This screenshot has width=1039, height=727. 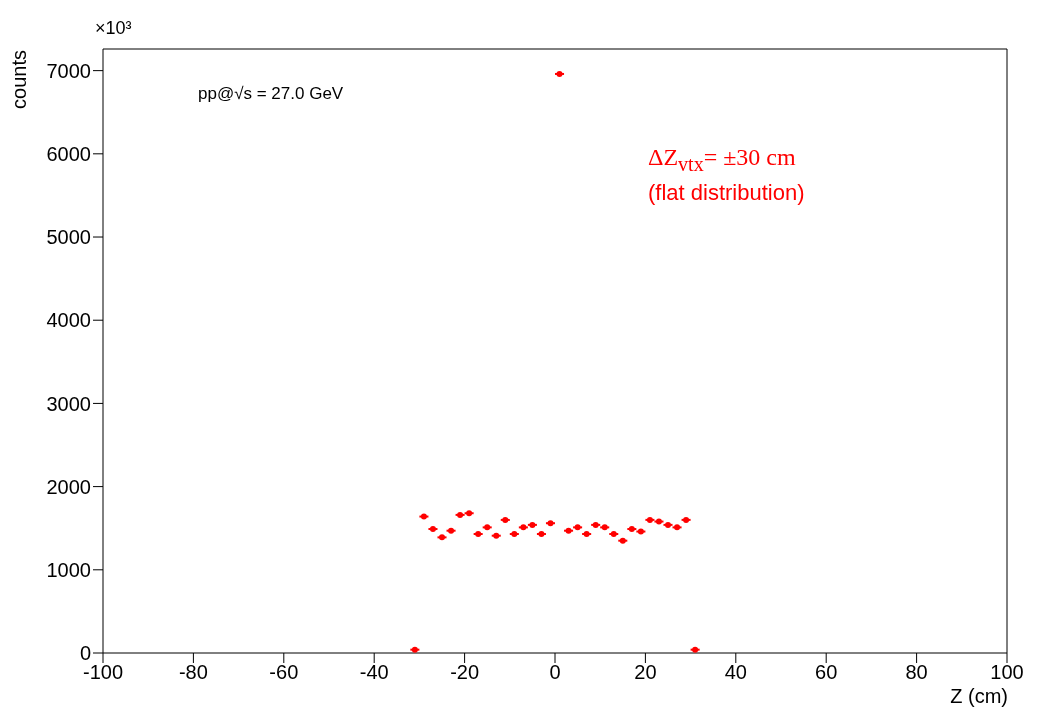 What do you see at coordinates (68, 569) in the screenshot?
I see `y-tick-label: 1000` at bounding box center [68, 569].